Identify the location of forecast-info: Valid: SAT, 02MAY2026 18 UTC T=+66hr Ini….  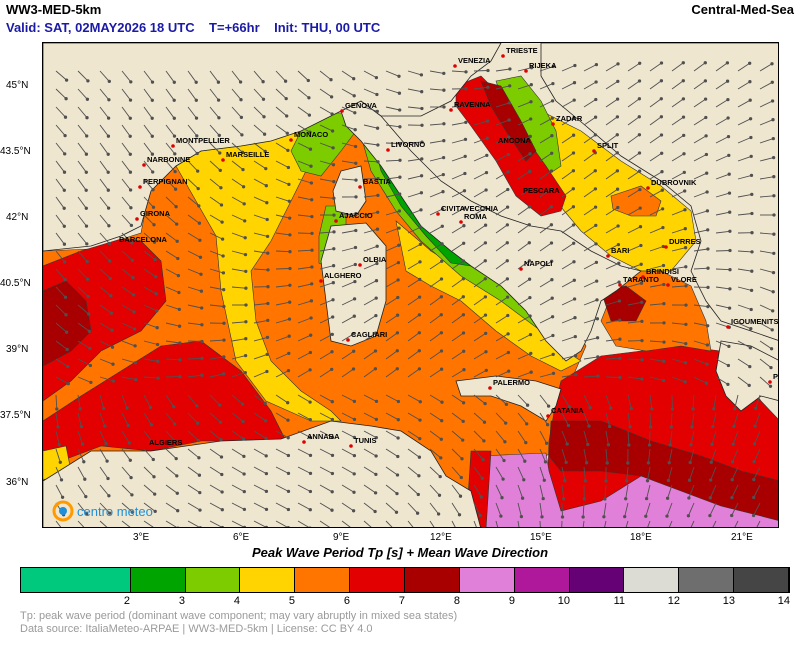
(193, 27).